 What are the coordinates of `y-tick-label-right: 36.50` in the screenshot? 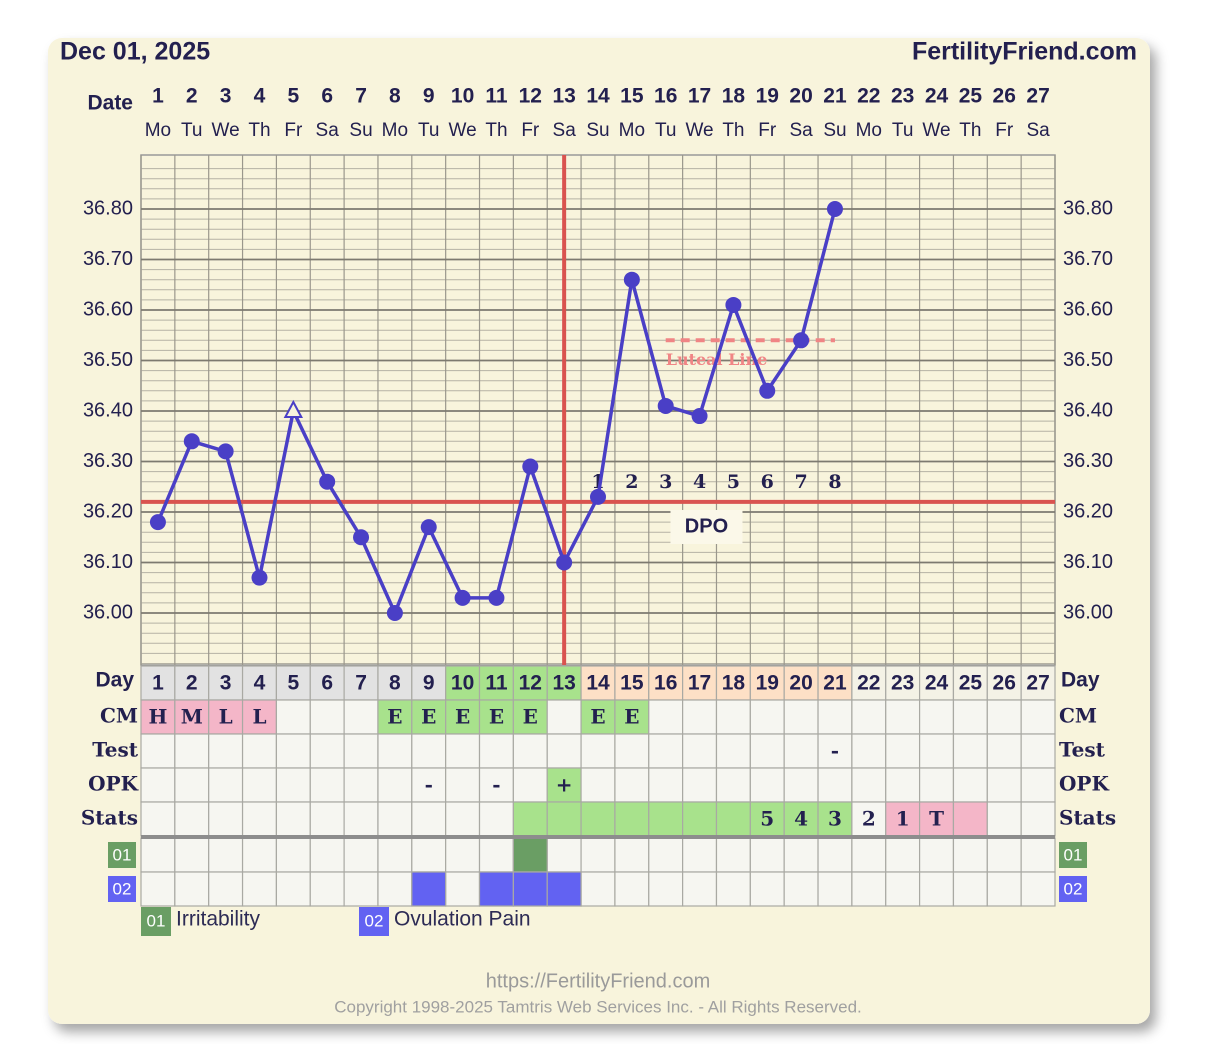 It's located at (1088, 360).